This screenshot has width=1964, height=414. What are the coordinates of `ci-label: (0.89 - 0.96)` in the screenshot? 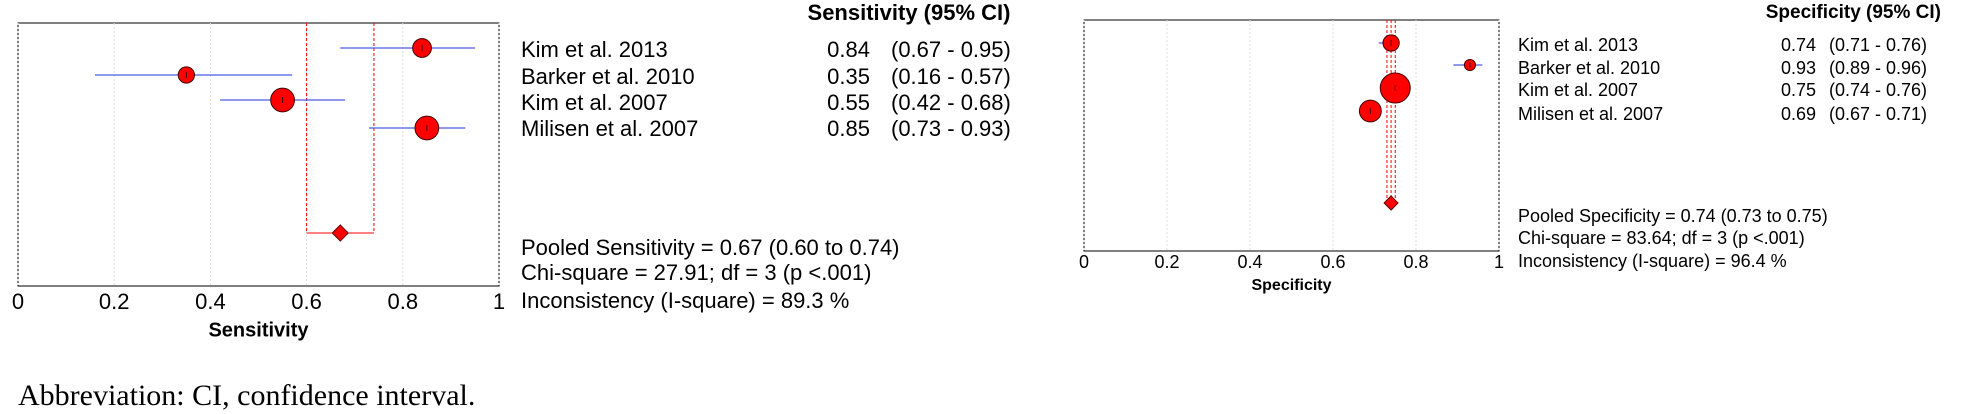 It's located at (1878, 68).